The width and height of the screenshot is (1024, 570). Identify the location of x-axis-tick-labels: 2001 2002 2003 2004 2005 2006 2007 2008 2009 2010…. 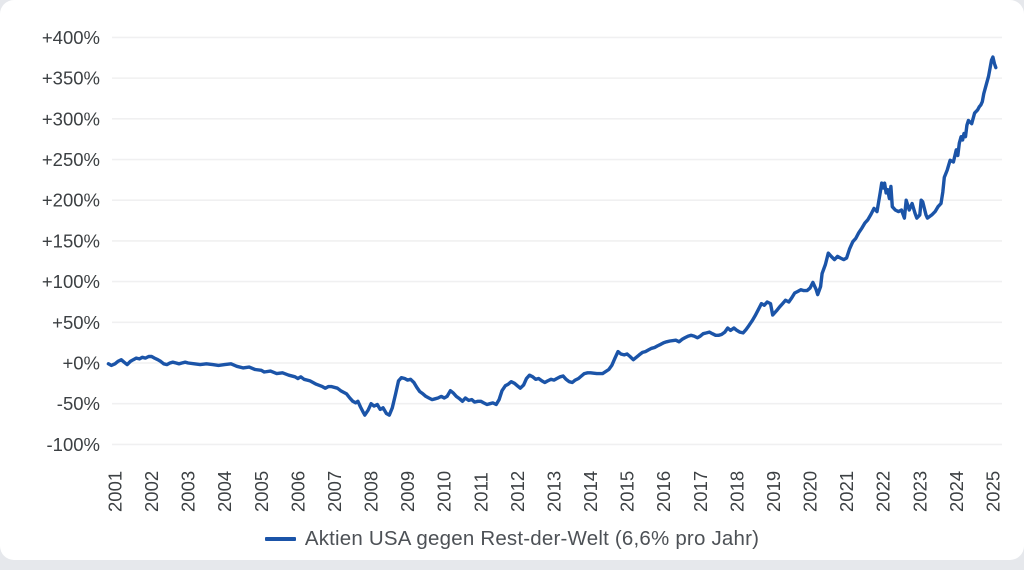
(554, 491).